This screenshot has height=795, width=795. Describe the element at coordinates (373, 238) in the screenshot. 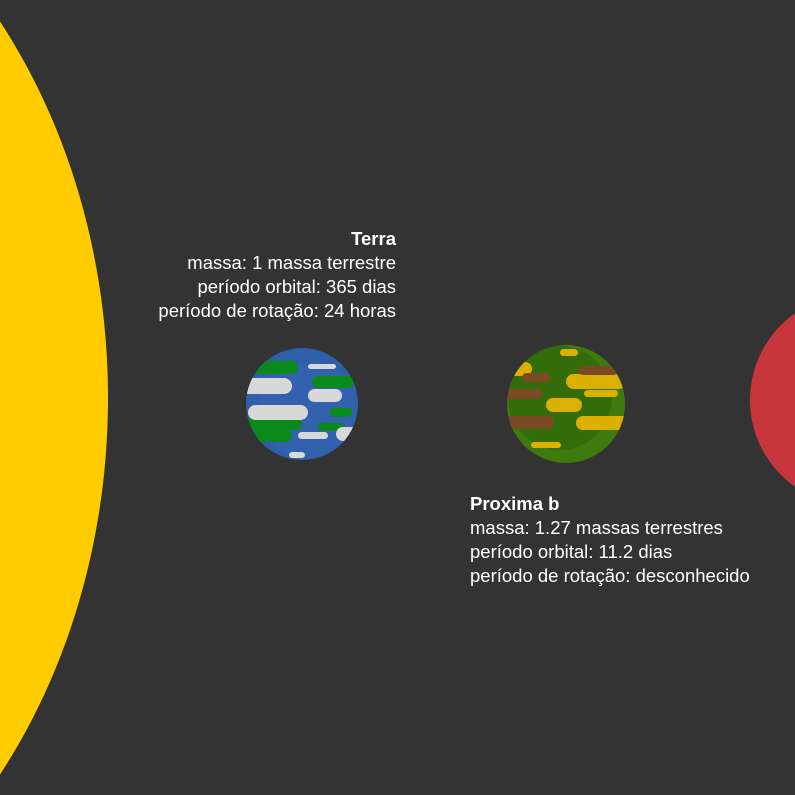

I see `earth-name: Terra` at that location.